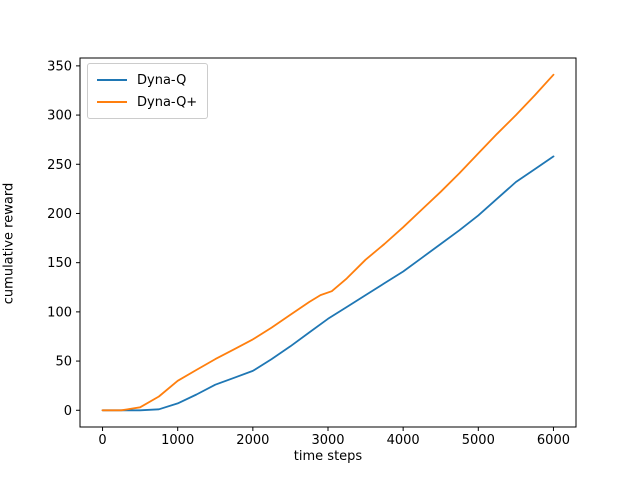  I want to click on legend: Dyna-Q Dyna-Q+, so click(148, 91).